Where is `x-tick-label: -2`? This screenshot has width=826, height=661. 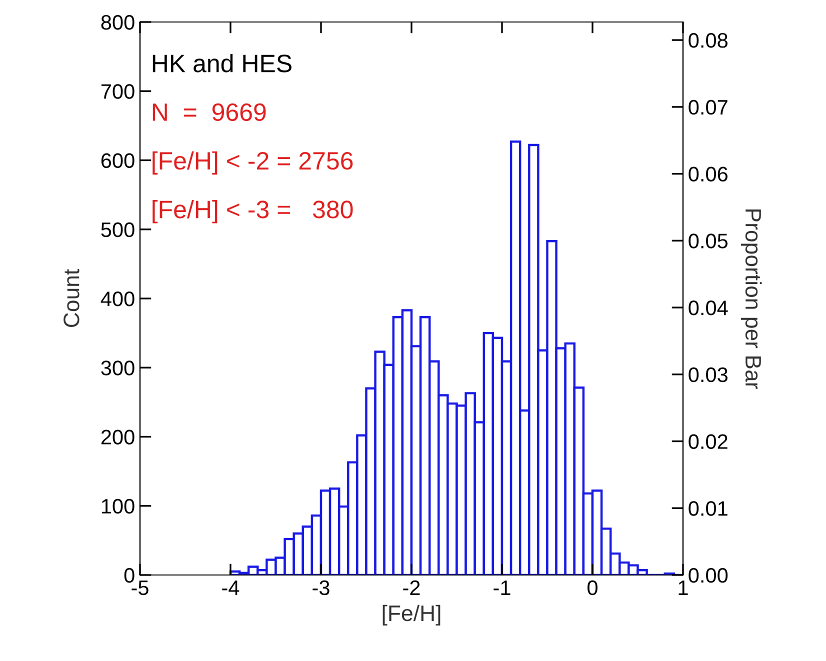
x-tick-label: -2 is located at coordinates (411, 587).